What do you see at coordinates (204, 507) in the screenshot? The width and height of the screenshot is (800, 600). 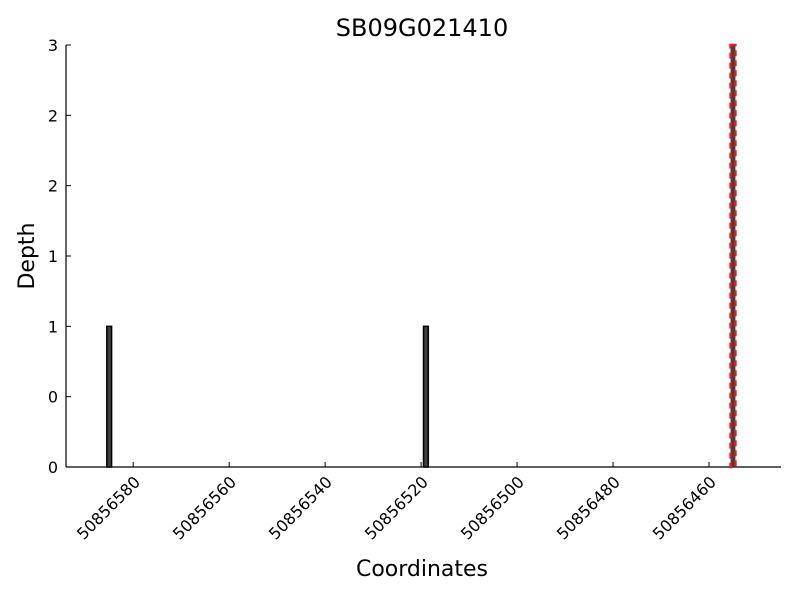 I see `x-tick-label: 50856560` at bounding box center [204, 507].